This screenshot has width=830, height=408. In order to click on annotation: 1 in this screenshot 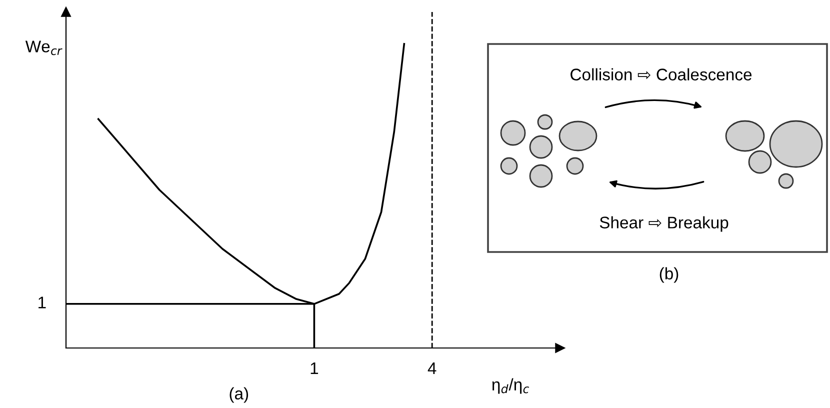, I will do `click(42, 302)`.